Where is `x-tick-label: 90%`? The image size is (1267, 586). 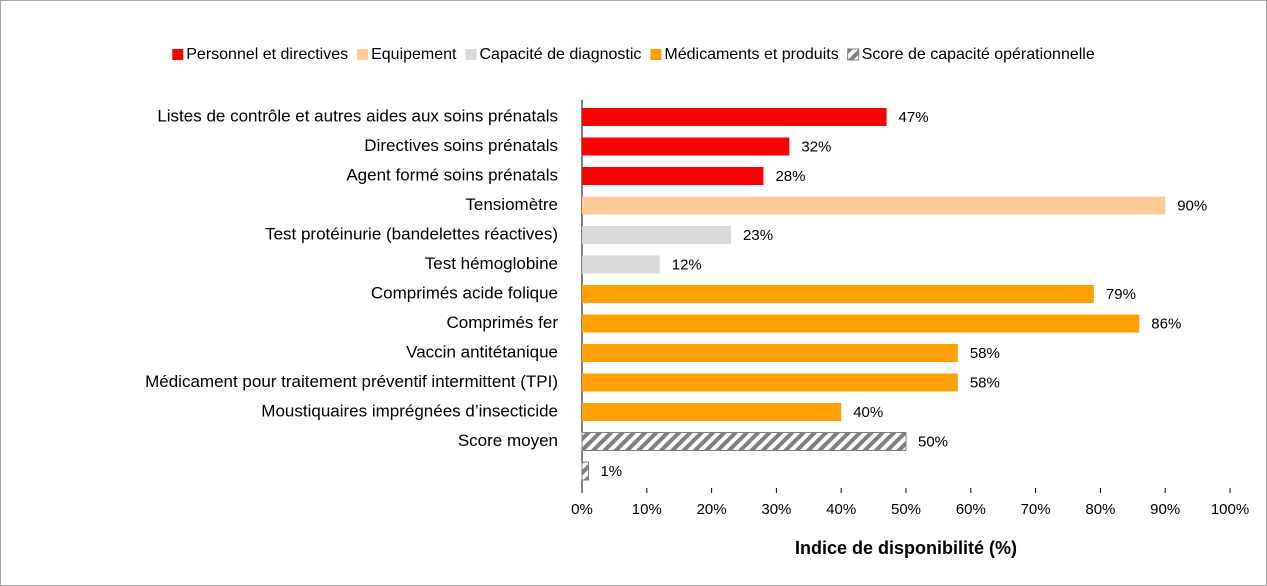 x-tick-label: 90% is located at coordinates (1165, 509).